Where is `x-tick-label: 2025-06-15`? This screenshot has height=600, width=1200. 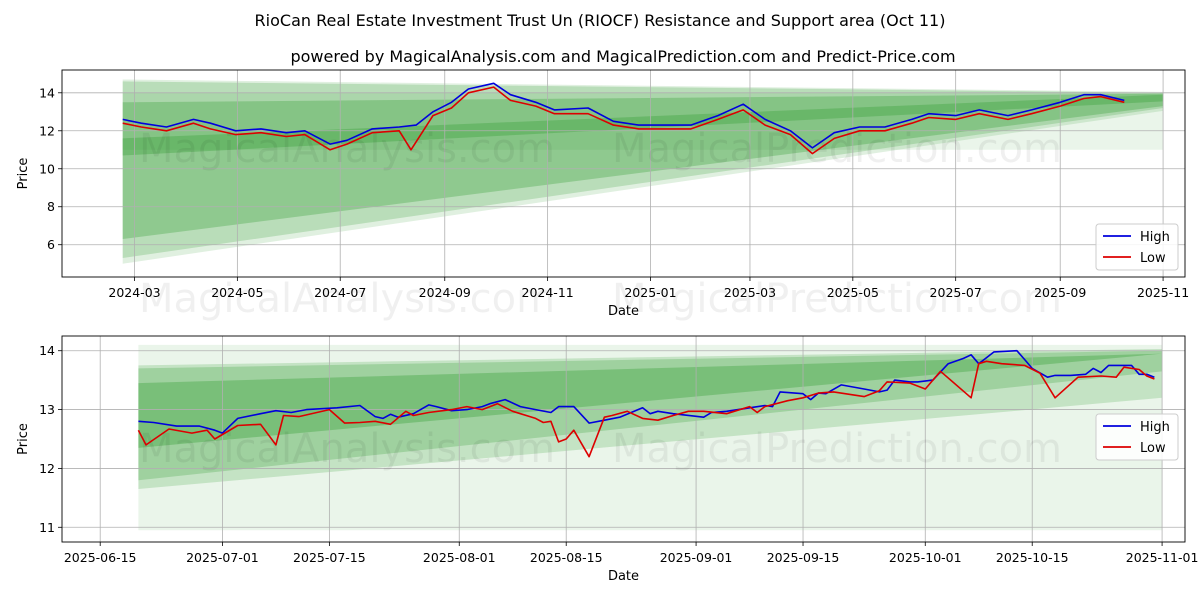 x-tick-label: 2025-06-15 is located at coordinates (100, 557).